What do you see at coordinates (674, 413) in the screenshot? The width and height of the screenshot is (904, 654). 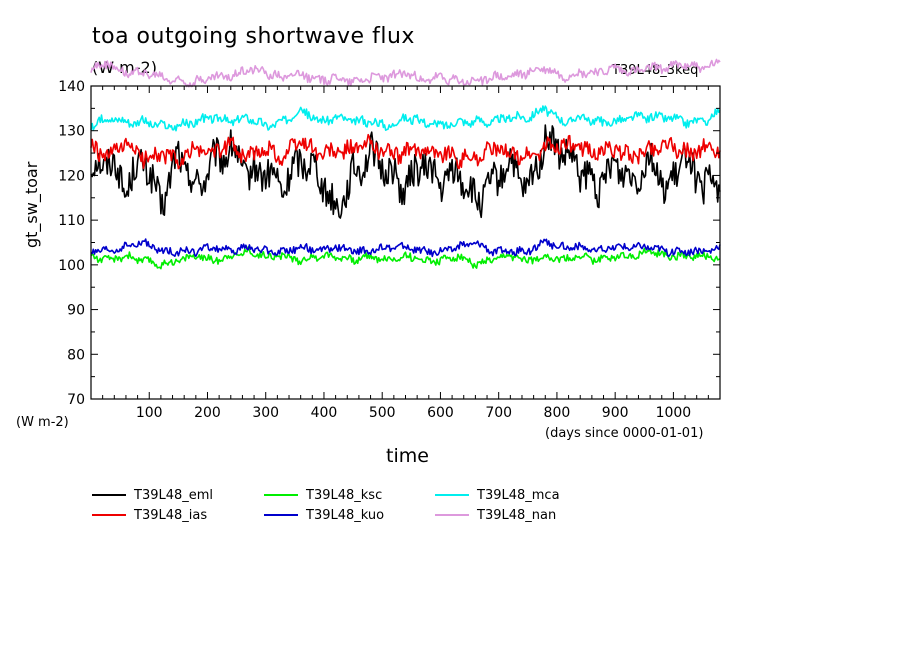 I see `x-tick-label: 1000` at bounding box center [674, 413].